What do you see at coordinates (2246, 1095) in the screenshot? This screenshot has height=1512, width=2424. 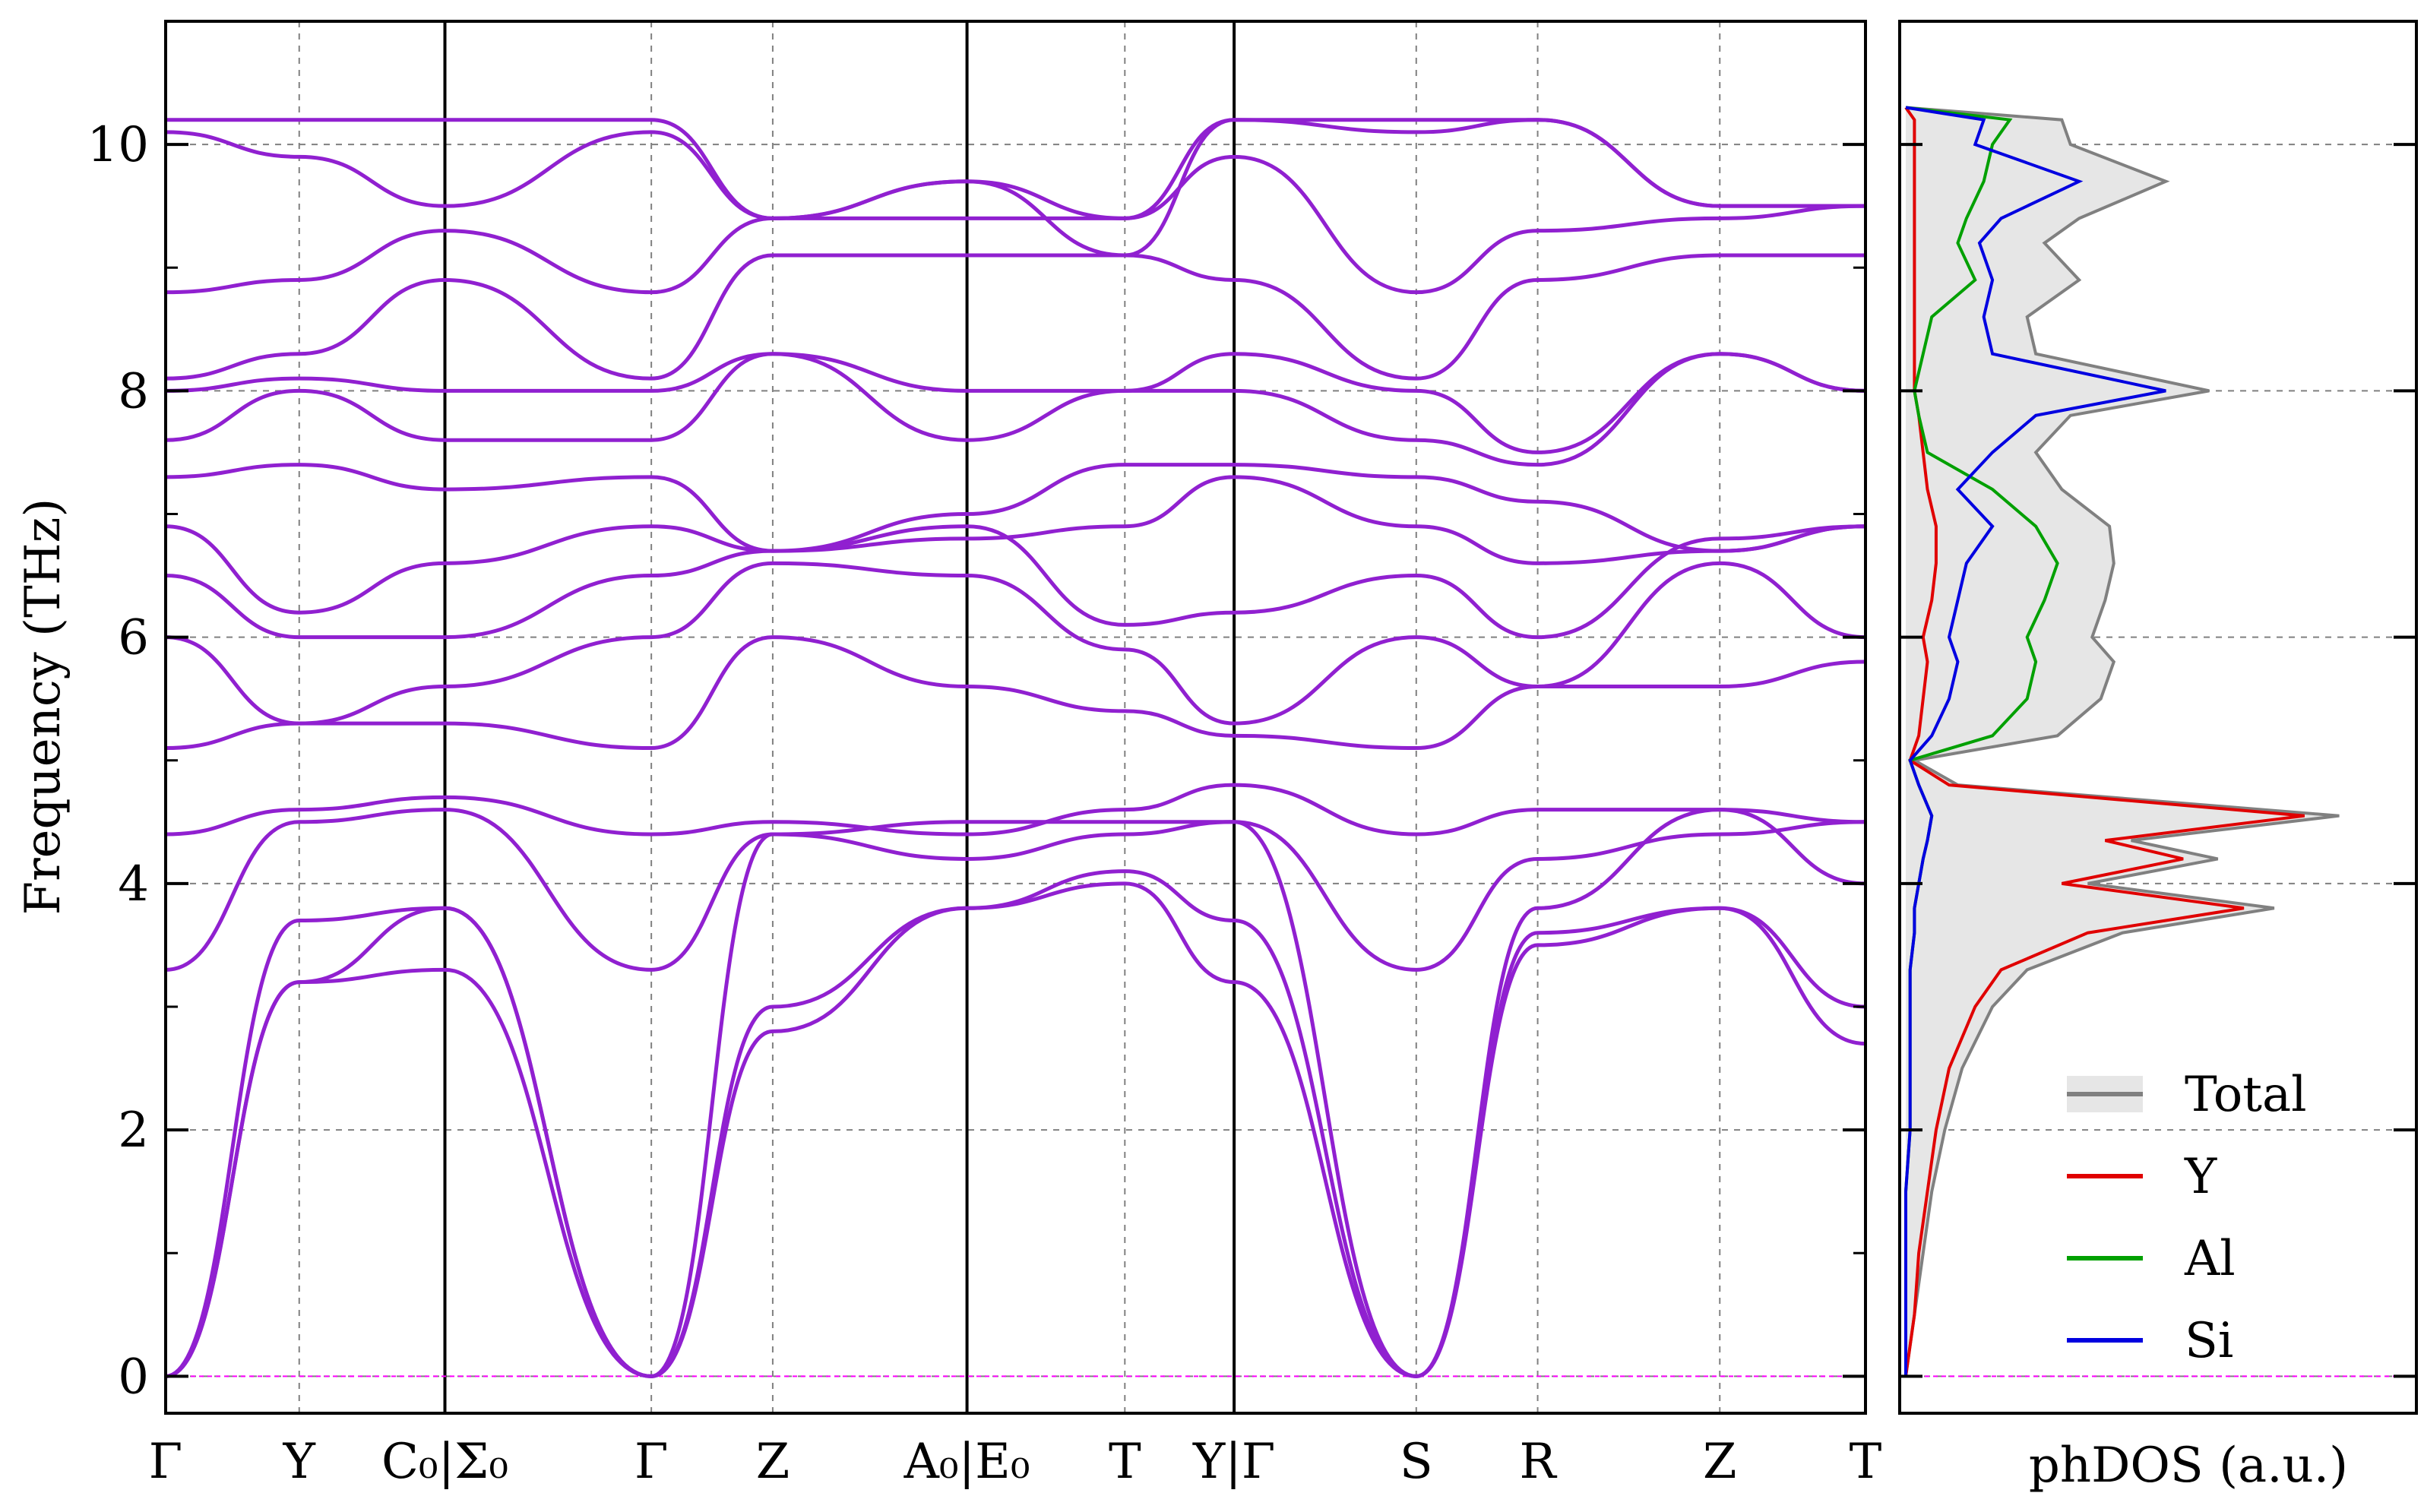 I see `legend-label-Total: Total` at bounding box center [2246, 1095].